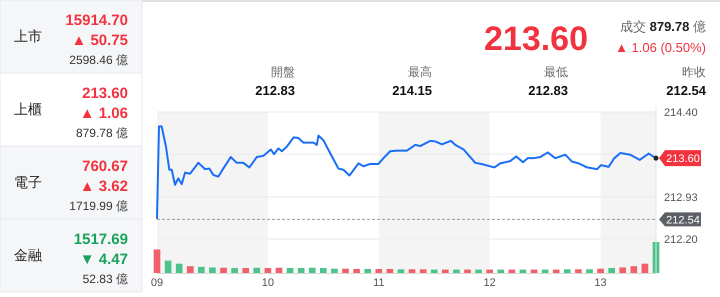 This screenshot has width=720, height=297. What do you see at coordinates (104, 259) in the screenshot?
I see `text: ▼ 4.47` at bounding box center [104, 259].